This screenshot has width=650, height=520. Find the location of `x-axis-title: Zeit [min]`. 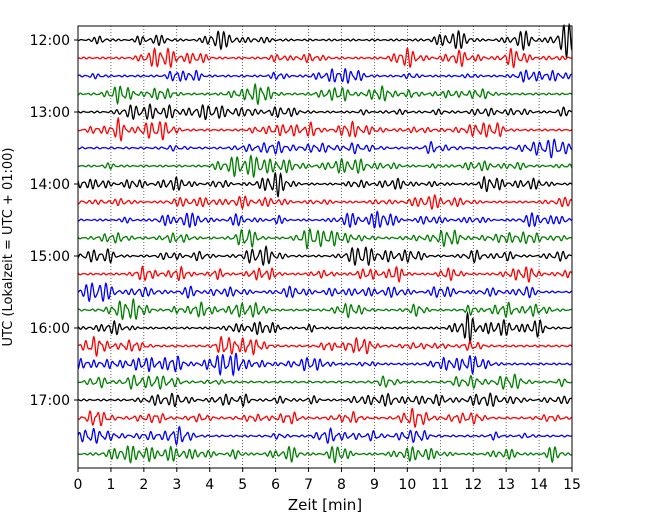

x-axis-title: Zeit [min] is located at coordinates (325, 505).